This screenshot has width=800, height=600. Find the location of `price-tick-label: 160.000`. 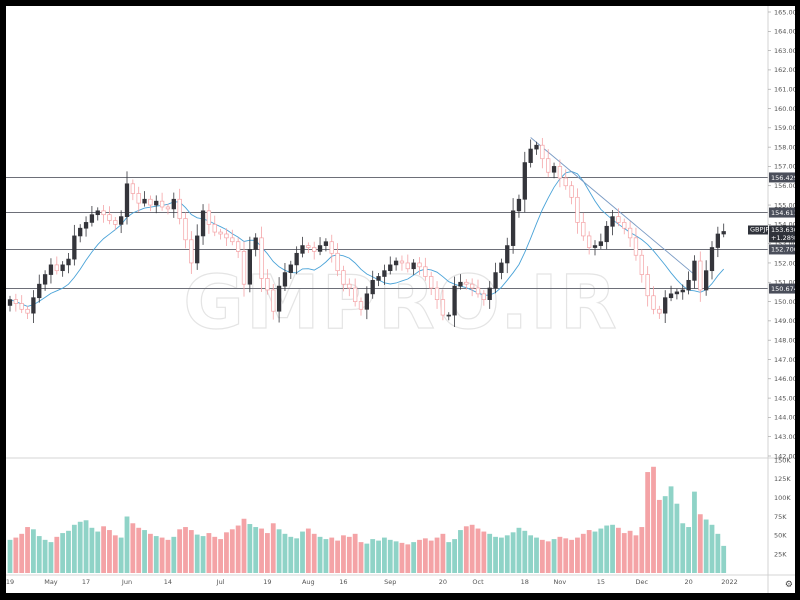

price-tick-label: 160.000 is located at coordinates (784, 109).